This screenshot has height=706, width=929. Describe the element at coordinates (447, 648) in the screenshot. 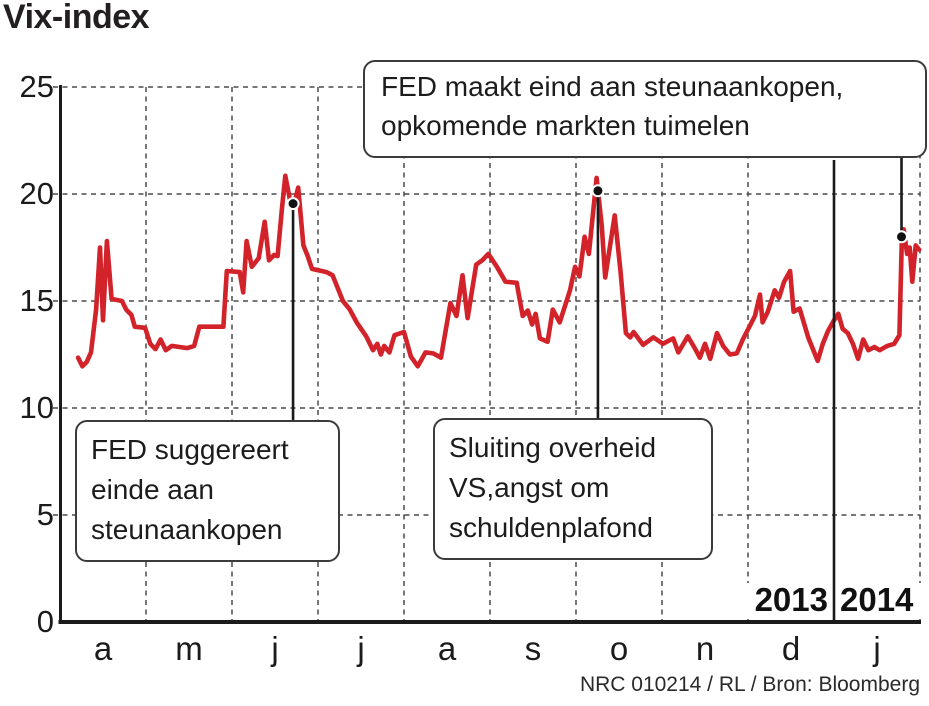

I see `x-axis-label-month-4: a` at that location.